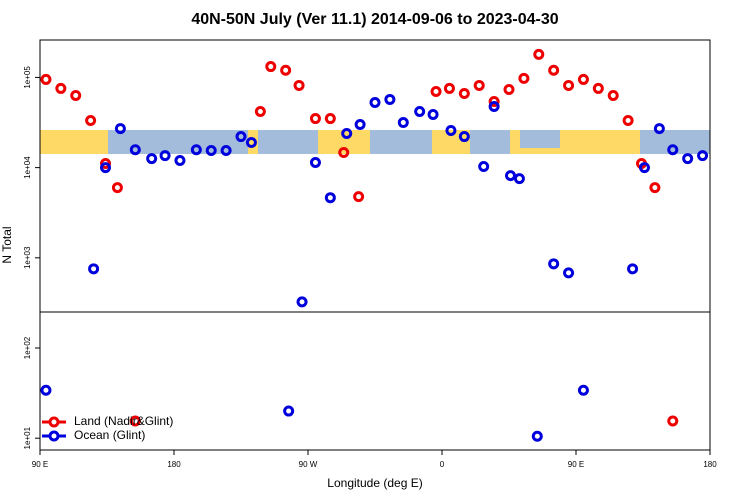  I want to click on x-tick-label: 90 W, so click(308, 464).